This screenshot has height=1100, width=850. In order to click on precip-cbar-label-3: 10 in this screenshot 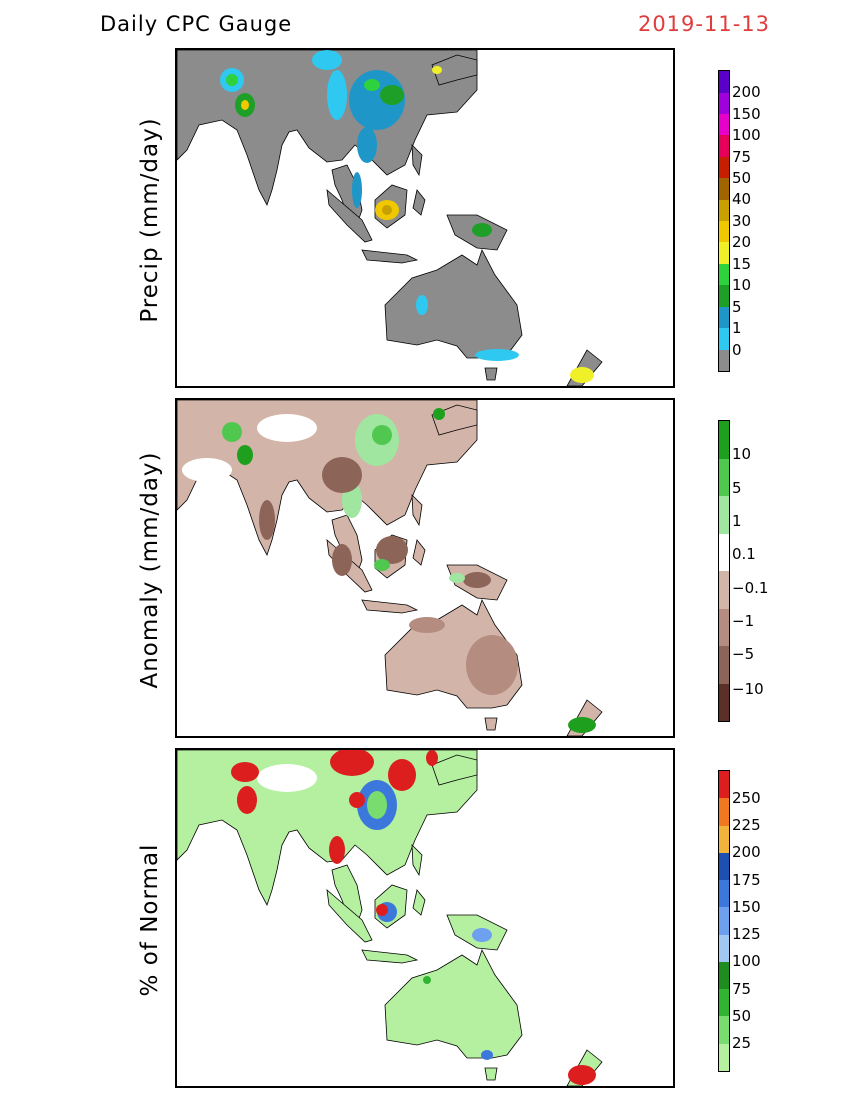, I will do `click(742, 285)`.